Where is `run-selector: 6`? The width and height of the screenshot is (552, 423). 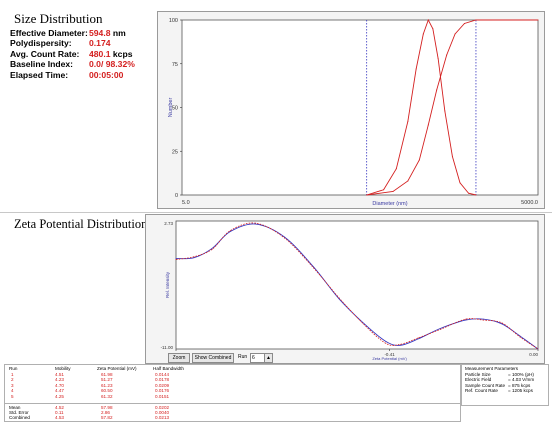
run-selector: 6 is located at coordinates (257, 358).